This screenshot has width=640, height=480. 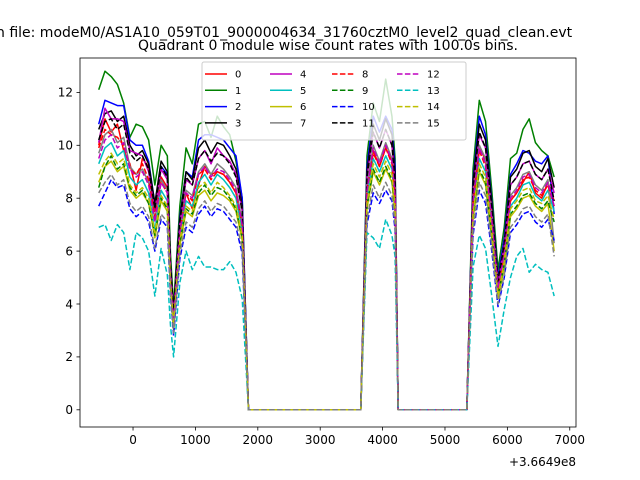 I want to click on y-tick-label: 4, so click(x=69, y=304).